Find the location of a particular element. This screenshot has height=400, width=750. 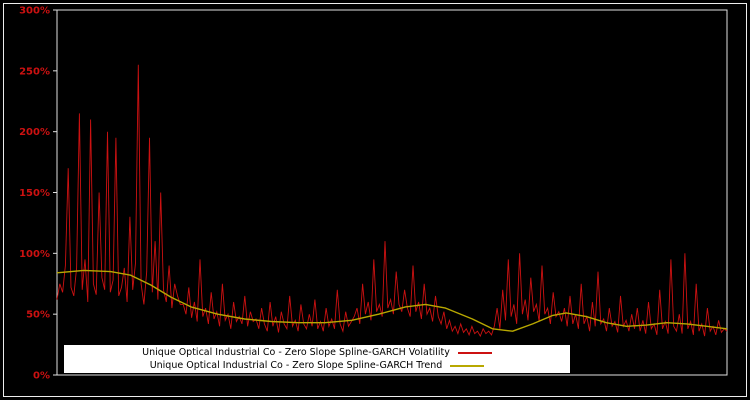

y-tick-label: 200% is located at coordinates (34, 132).